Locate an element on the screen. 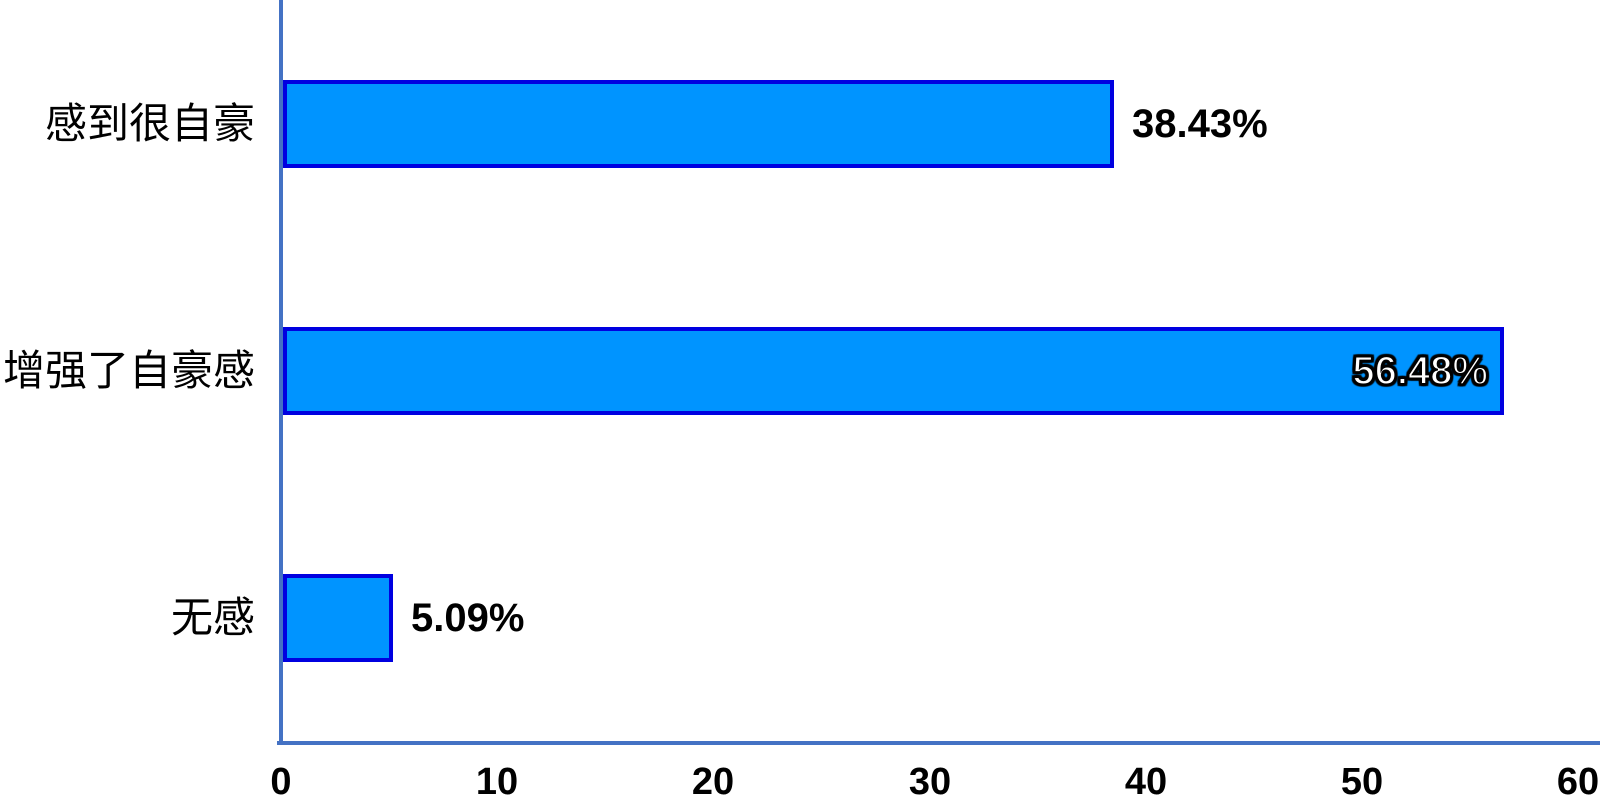 This screenshot has height=799, width=1600. x-tick-label: 60 is located at coordinates (1578, 780).